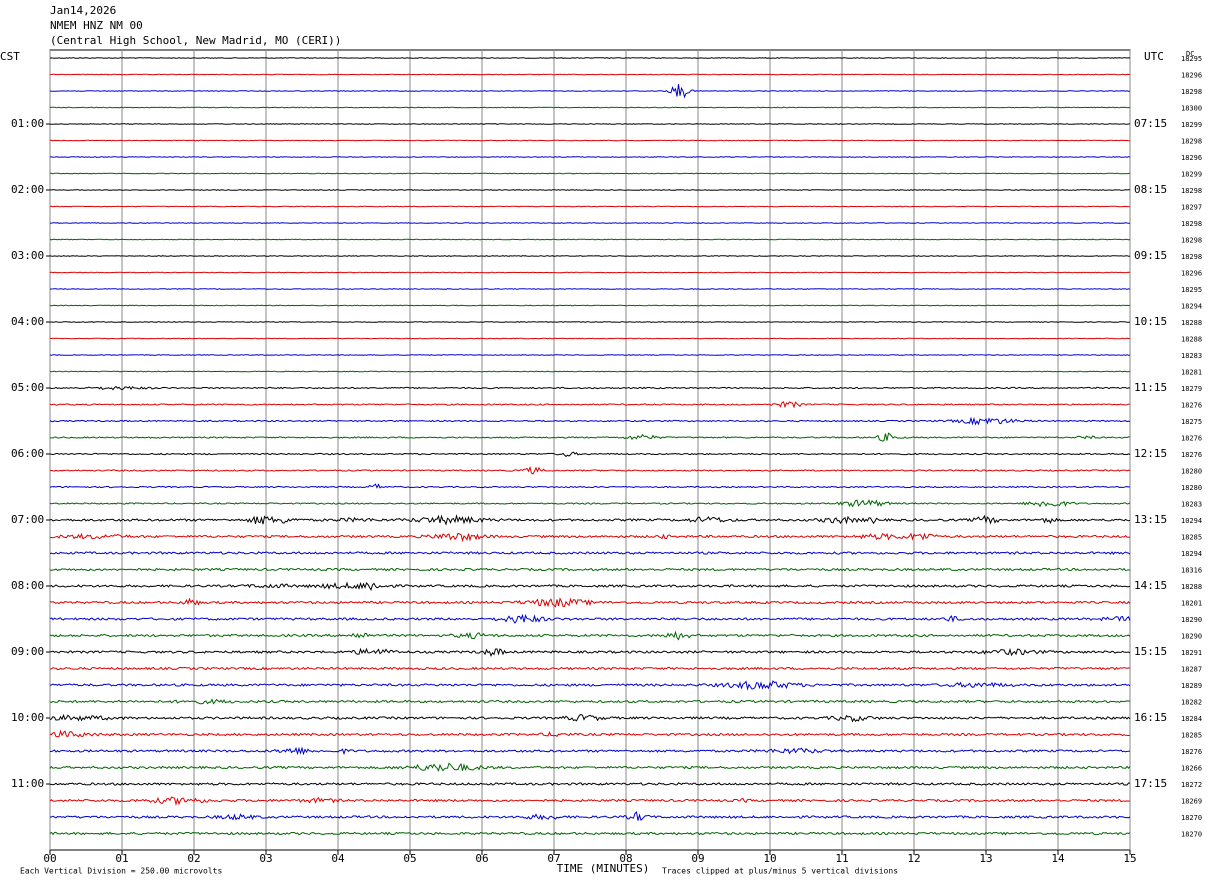 The width and height of the screenshot is (1210, 886). Describe the element at coordinates (1191, 802) in the screenshot. I see `dc-value: 18269` at that location.